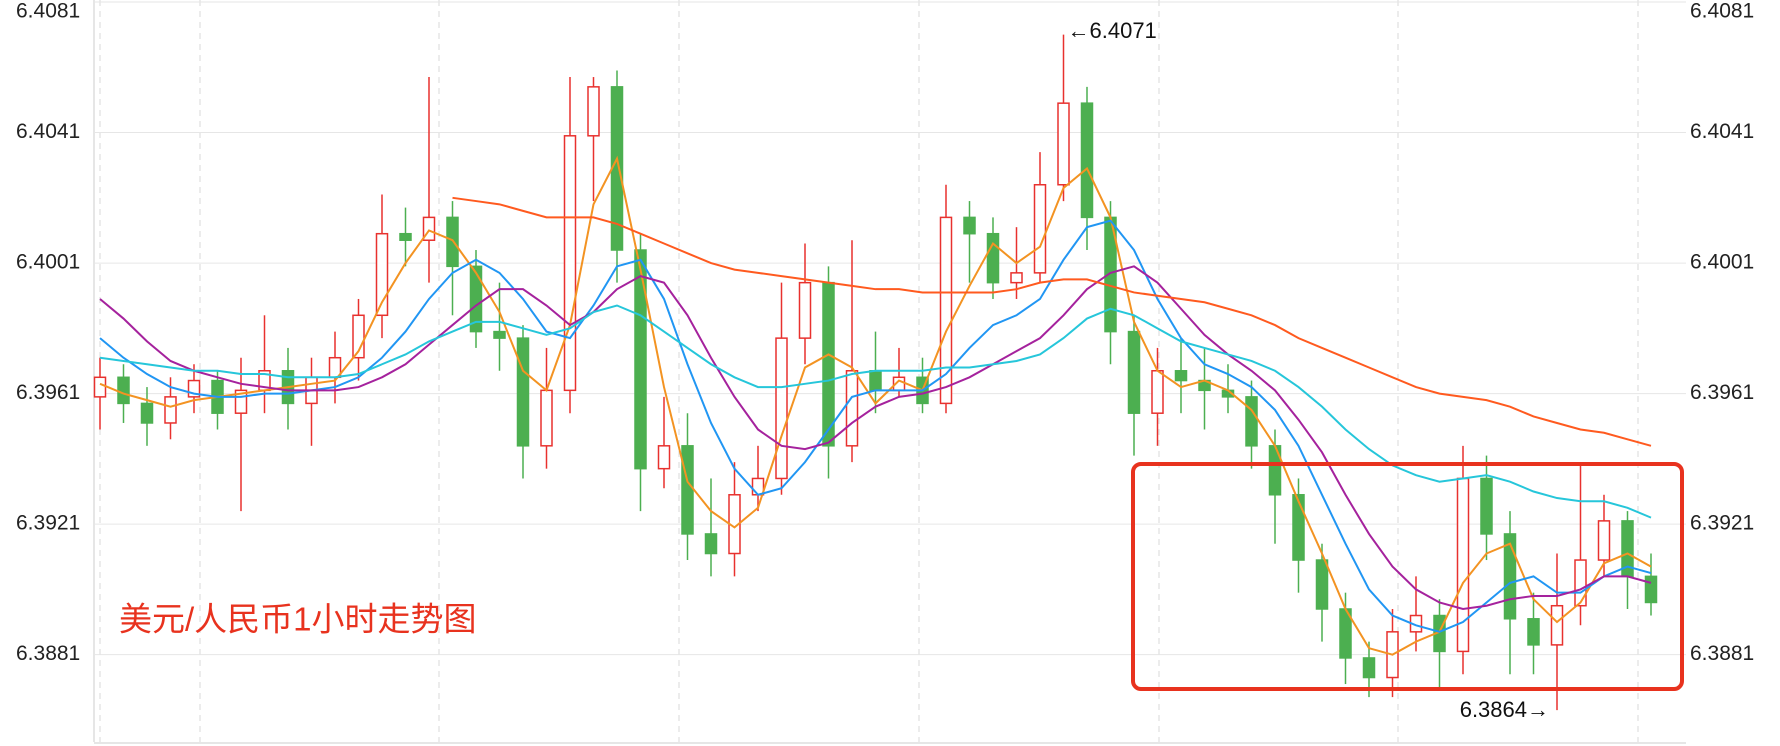  What do you see at coordinates (48, 262) in the screenshot?
I see `y-tick-label: 6.4001` at bounding box center [48, 262].